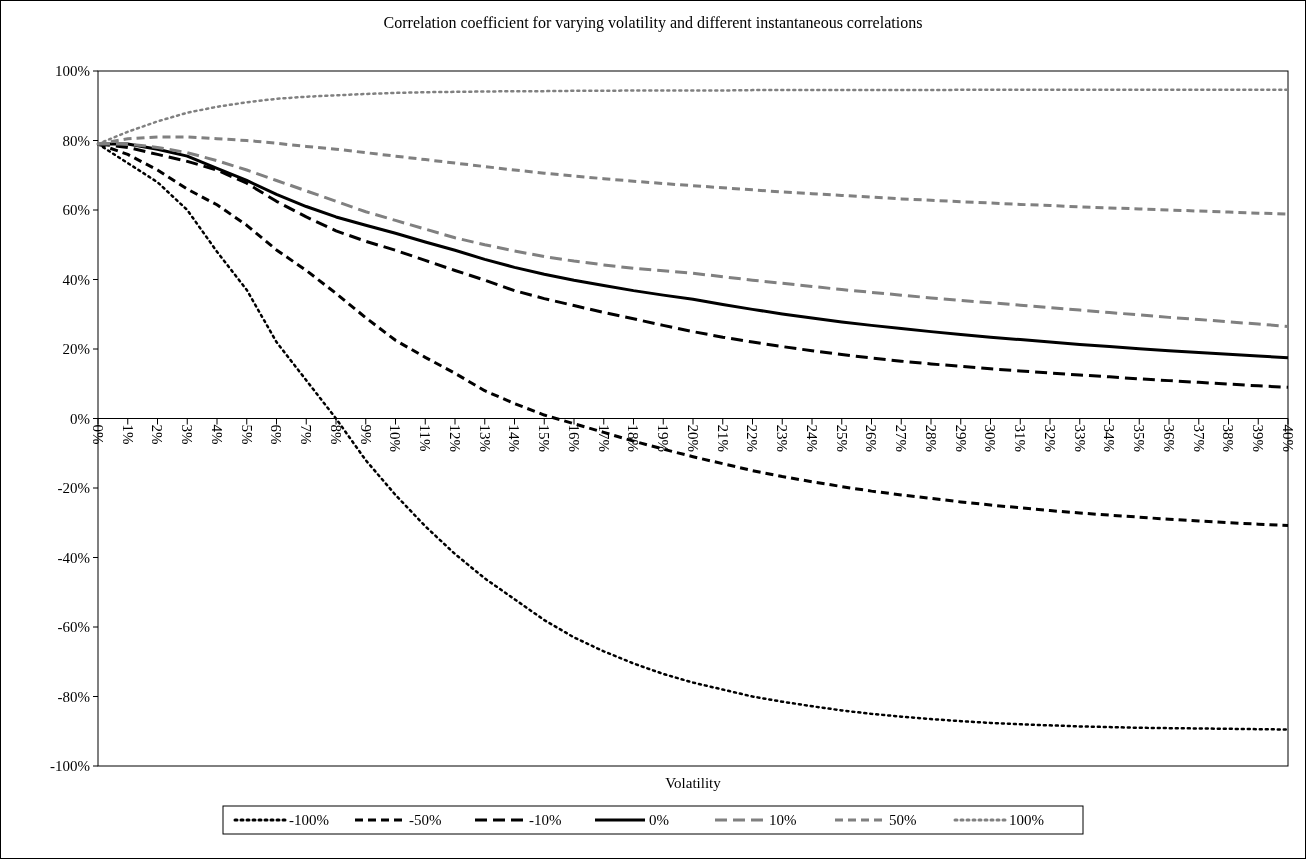  What do you see at coordinates (663, 438) in the screenshot?
I see `x-tick-label: 19%` at bounding box center [663, 438].